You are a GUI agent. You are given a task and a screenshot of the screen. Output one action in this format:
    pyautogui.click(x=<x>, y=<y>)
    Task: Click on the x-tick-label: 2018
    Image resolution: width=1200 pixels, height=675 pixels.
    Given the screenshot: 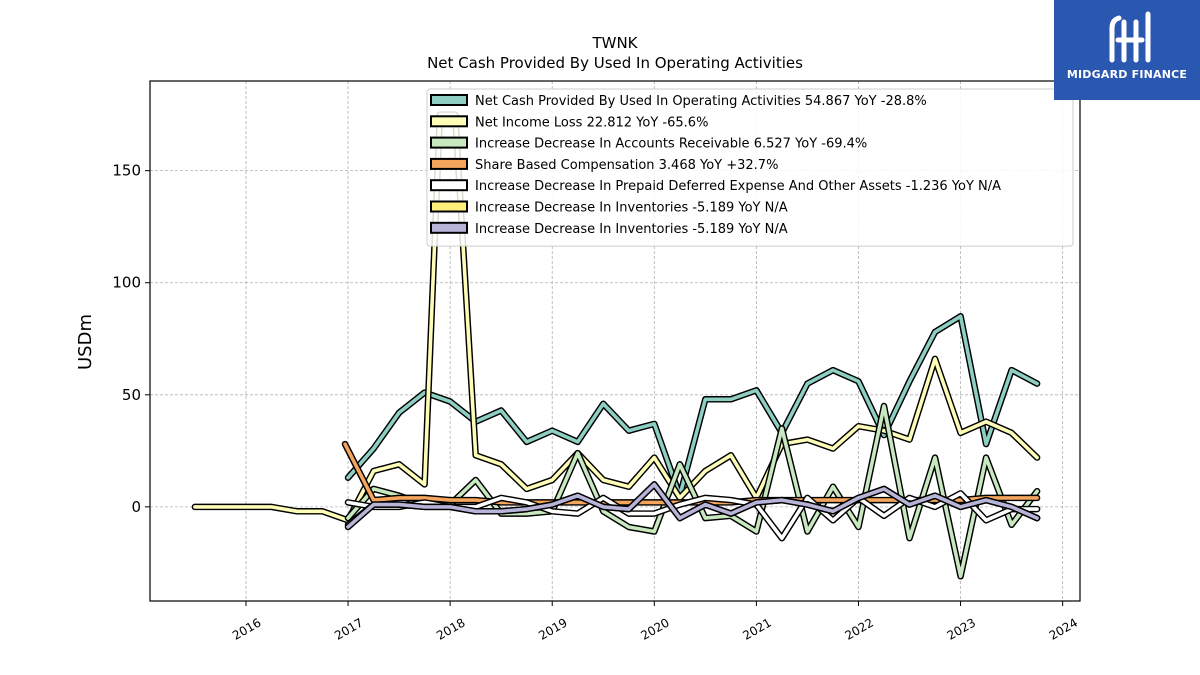 What is the action you would take?
    pyautogui.click(x=450, y=628)
    